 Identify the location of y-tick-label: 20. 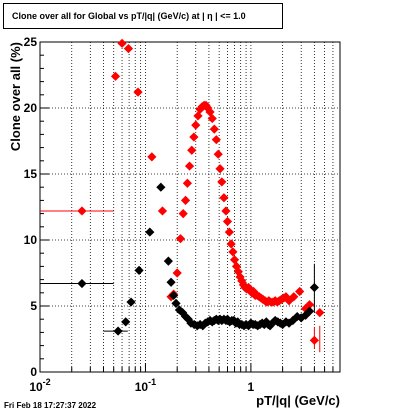
(31, 108).